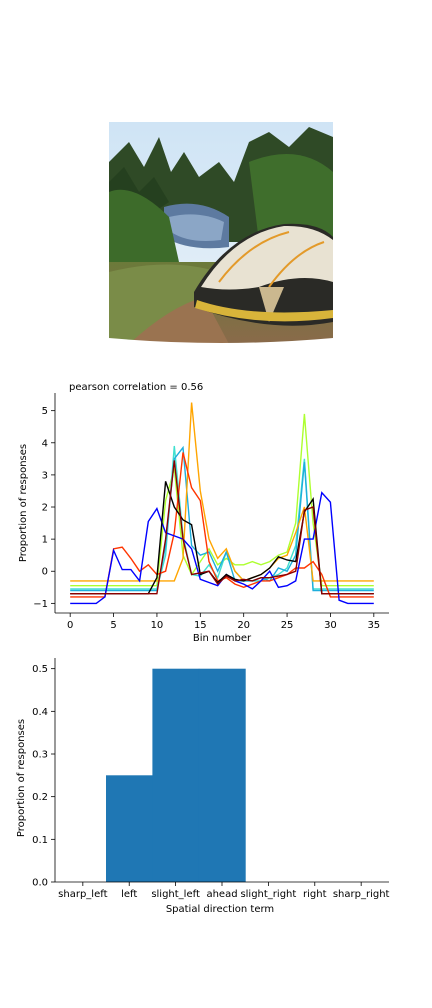 The image size is (432, 1008). What do you see at coordinates (129, 894) in the screenshot?
I see `x-tick-label: left` at bounding box center [129, 894].